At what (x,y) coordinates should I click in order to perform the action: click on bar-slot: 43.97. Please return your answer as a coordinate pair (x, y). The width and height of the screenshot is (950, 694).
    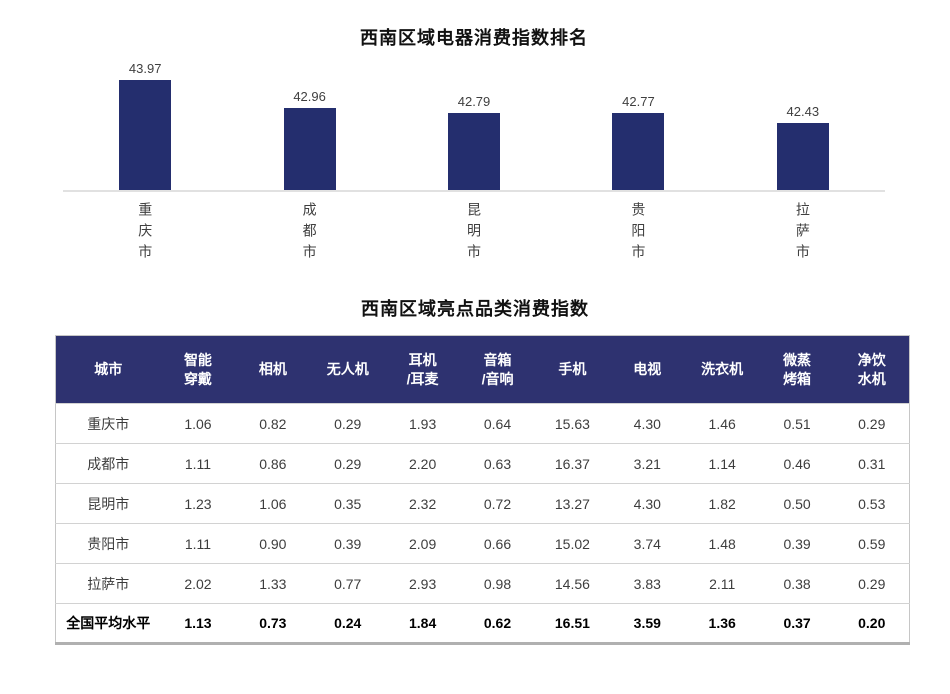
    Looking at the image, I should click on (145, 125).